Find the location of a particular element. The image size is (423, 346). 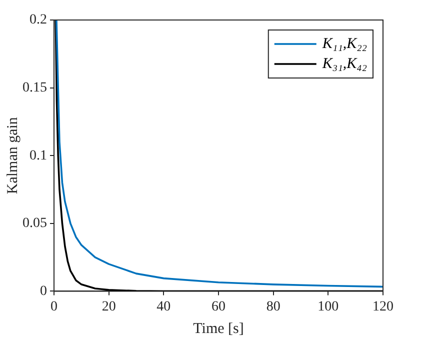

x-tick-label: 80 is located at coordinates (273, 306).